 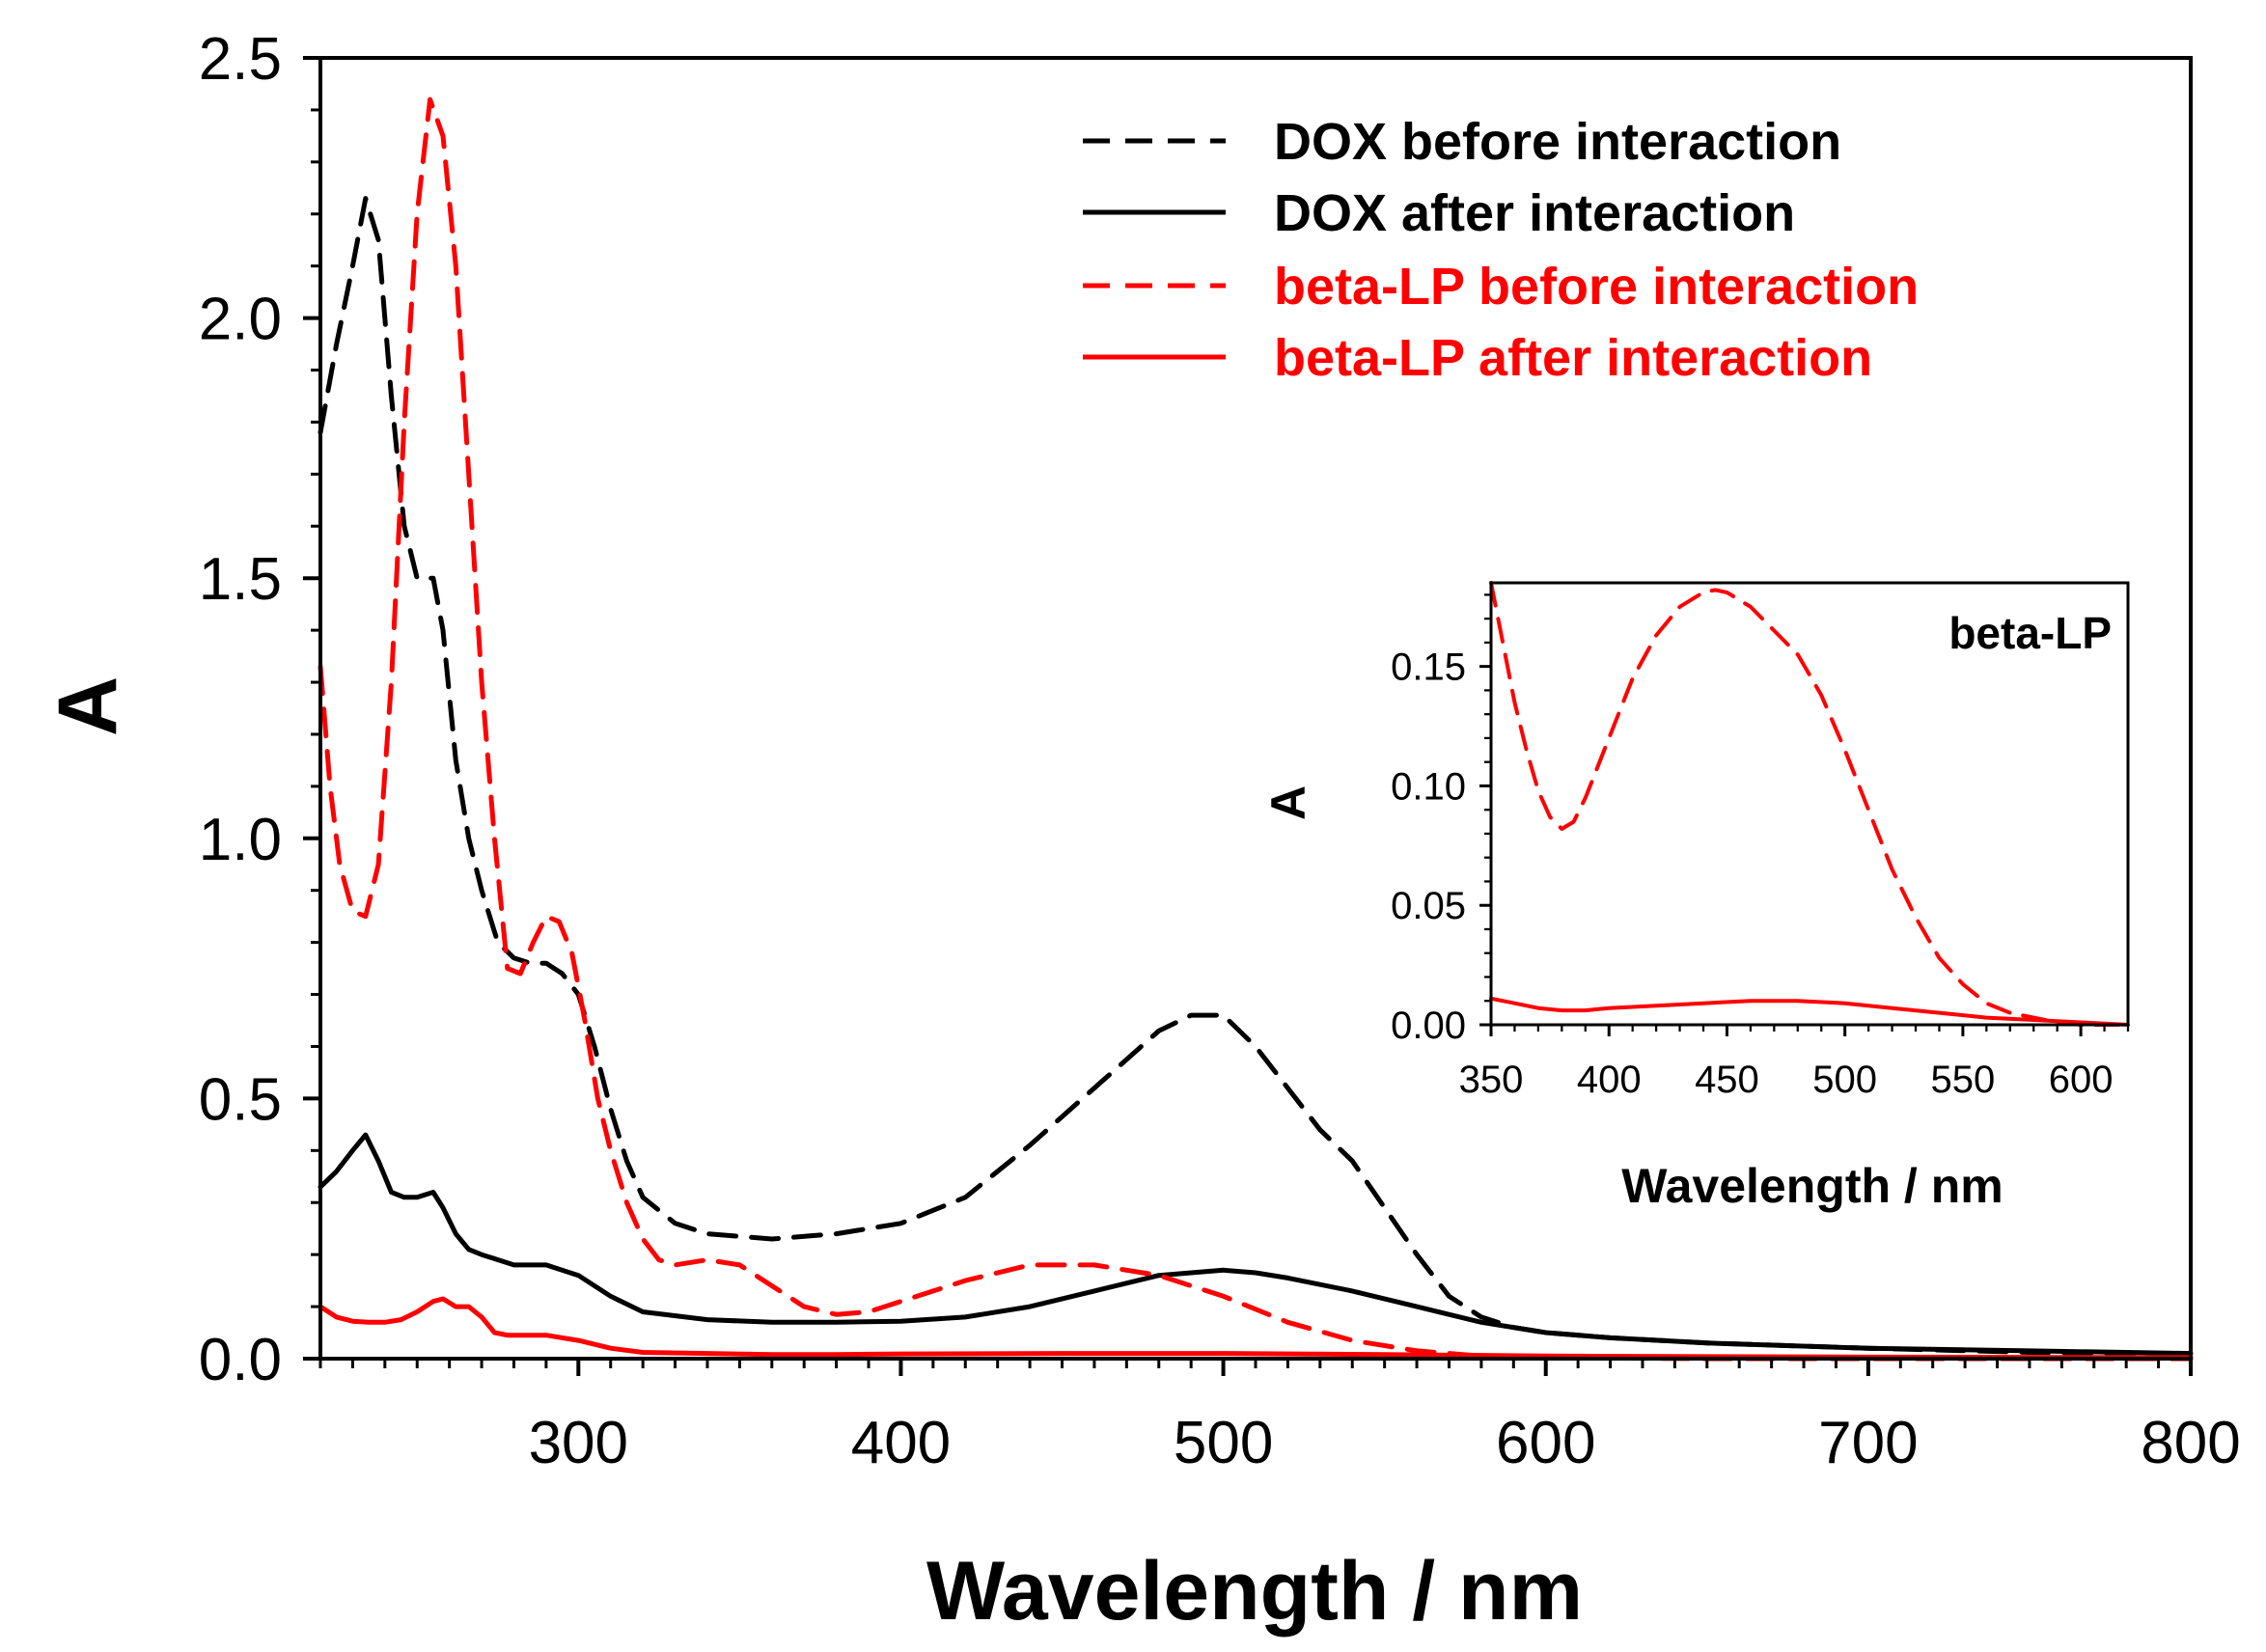 What do you see at coordinates (1786, 1080) in the screenshot?
I see `inset-x-tick-labels: 350 400 450 500 550 600` at bounding box center [1786, 1080].